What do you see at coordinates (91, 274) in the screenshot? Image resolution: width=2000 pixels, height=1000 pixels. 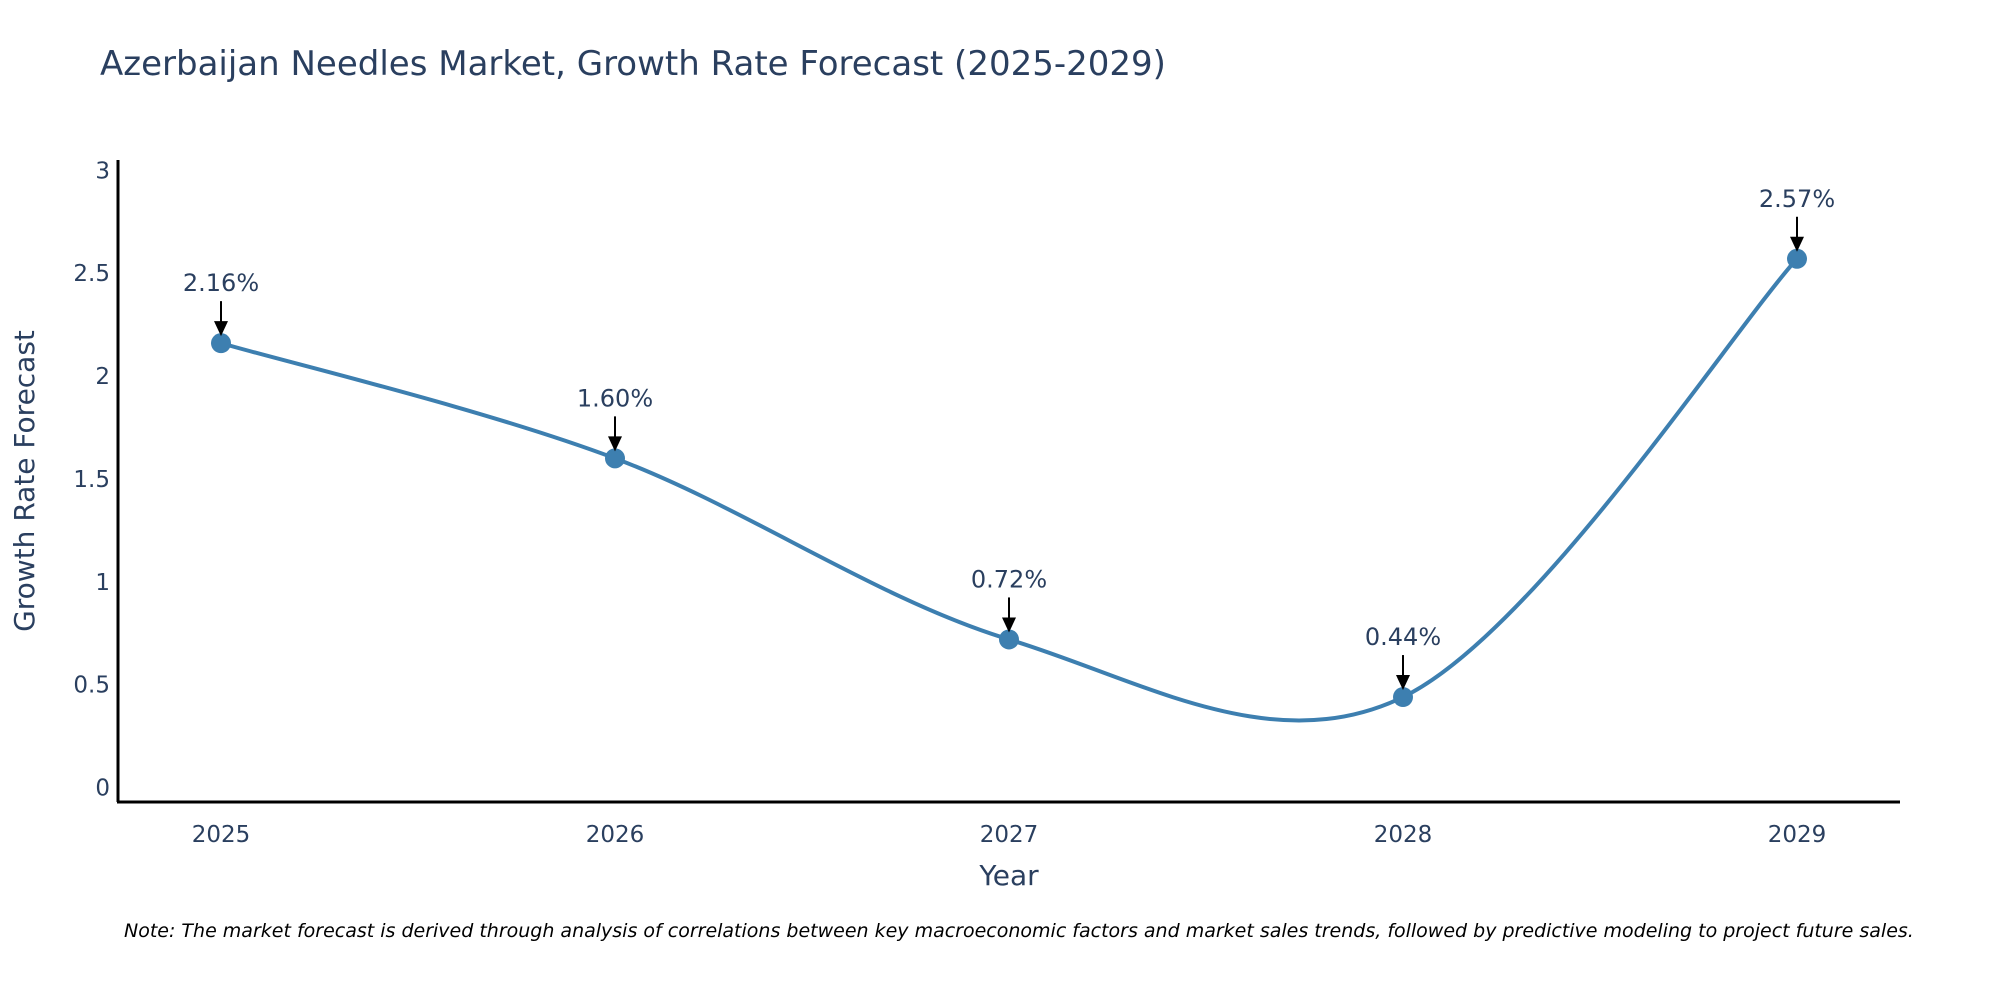 I see `y-tick-label: 2.5` at bounding box center [91, 274].